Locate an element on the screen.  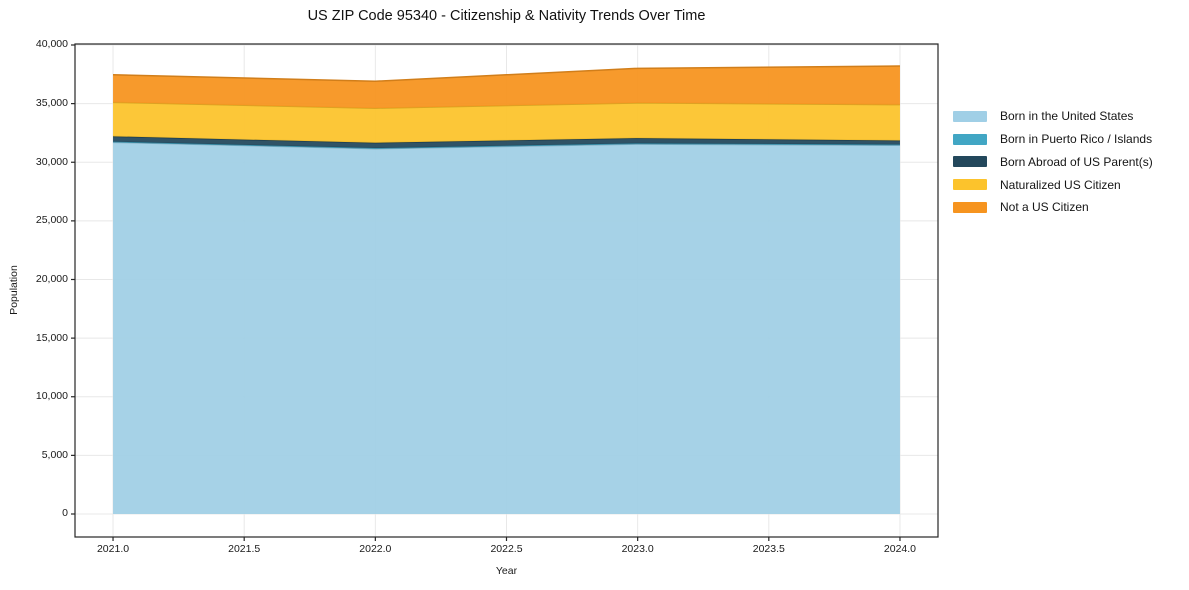
y-tick-label: 30,000 is located at coordinates (51, 161).